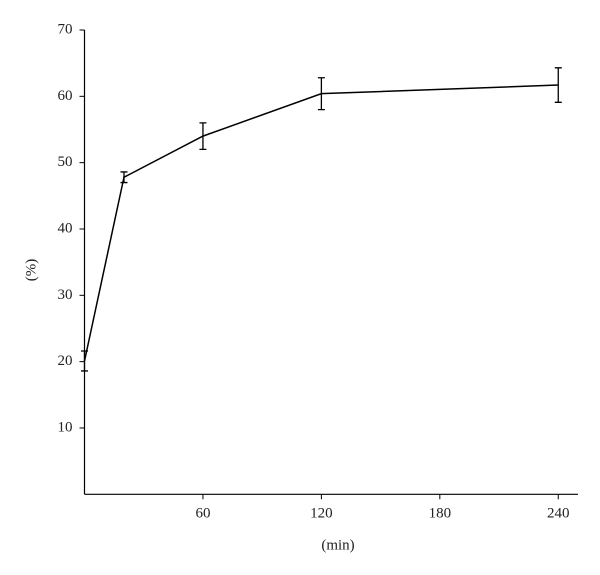 The height and width of the screenshot is (575, 600). I want to click on y-tick-label: 30, so click(65, 295).